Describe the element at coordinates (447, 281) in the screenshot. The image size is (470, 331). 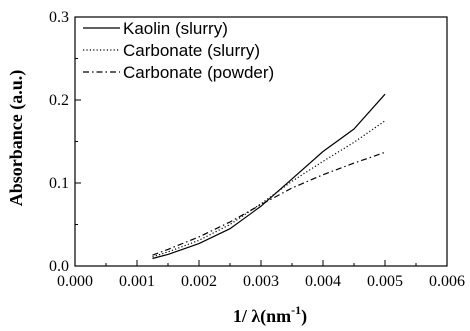
I see `x-tick-label: 0.006` at that location.